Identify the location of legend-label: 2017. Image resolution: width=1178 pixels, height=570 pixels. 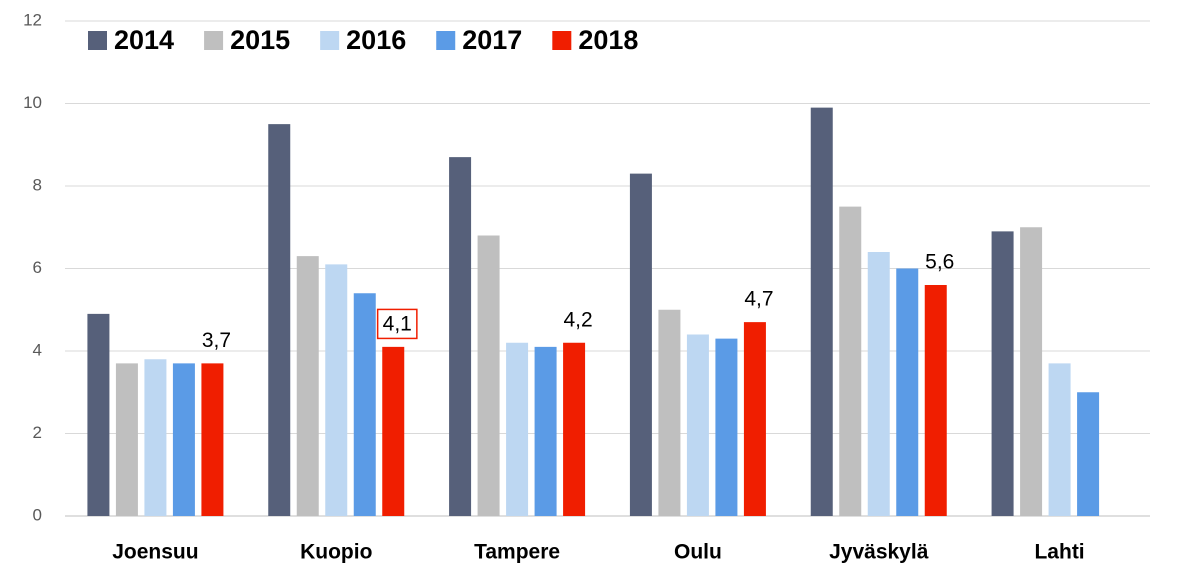
(492, 40).